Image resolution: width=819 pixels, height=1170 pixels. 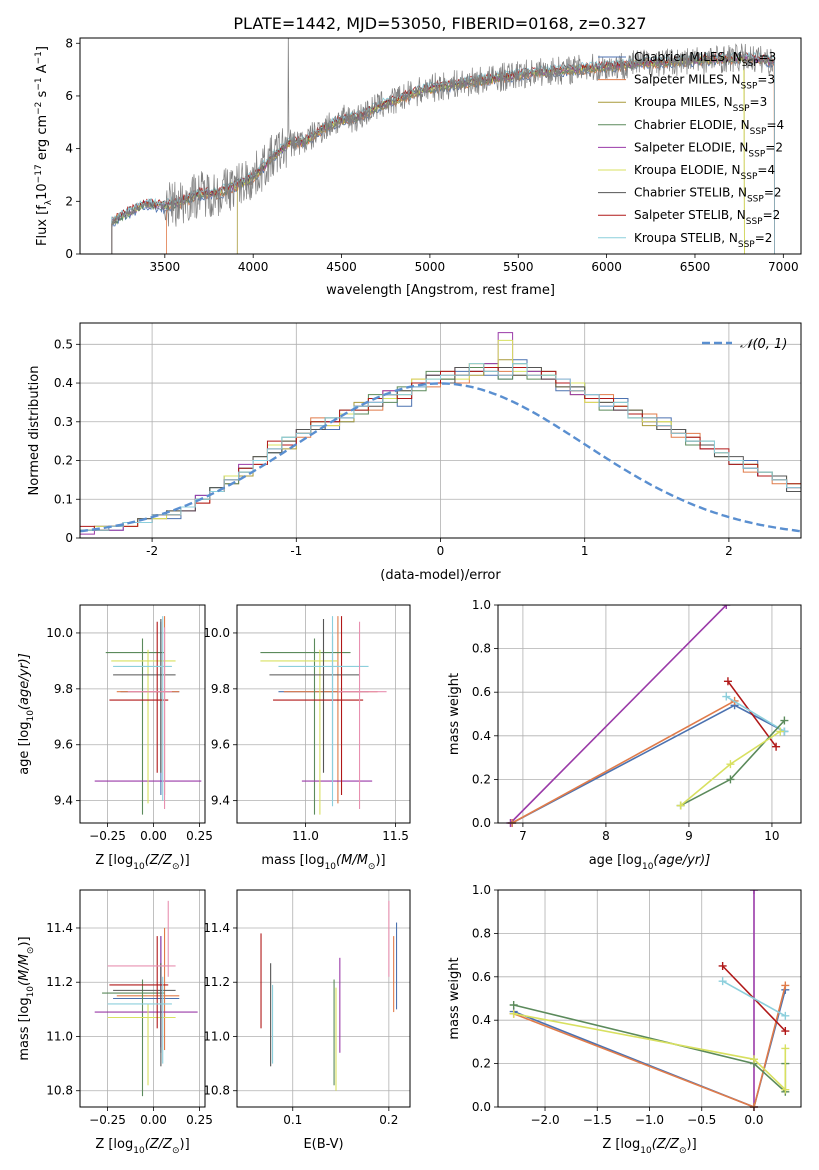 What do you see at coordinates (440, 457) in the screenshot?
I see `normal-curve` at bounding box center [440, 457].